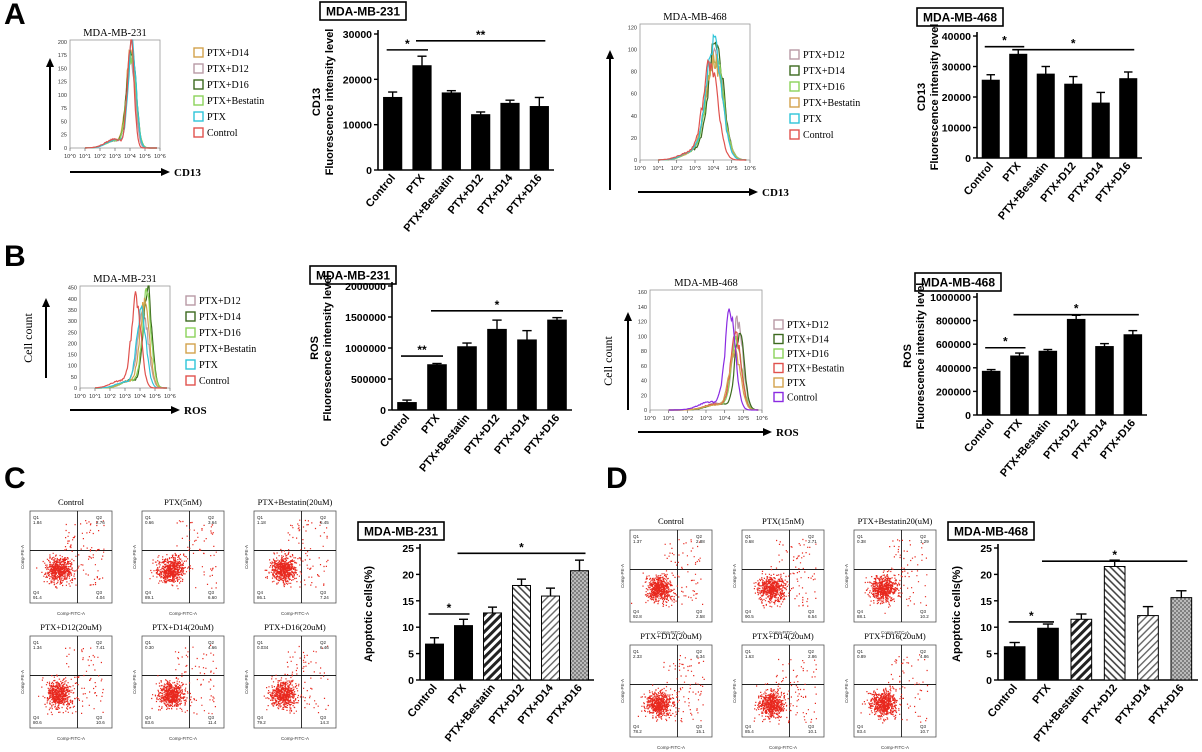 The image size is (1202, 752). I want to click on y-tick-label: 25, so click(408, 549).